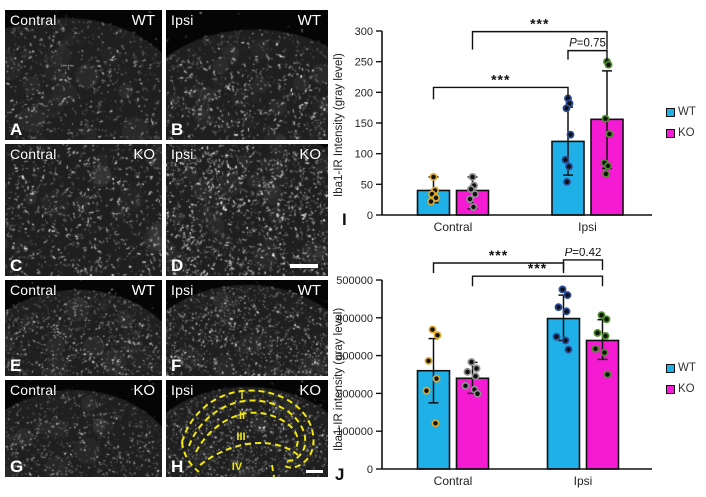  What do you see at coordinates (247, 210) in the screenshot?
I see `micrograph-panel-d: Ipsi KO D` at bounding box center [247, 210].